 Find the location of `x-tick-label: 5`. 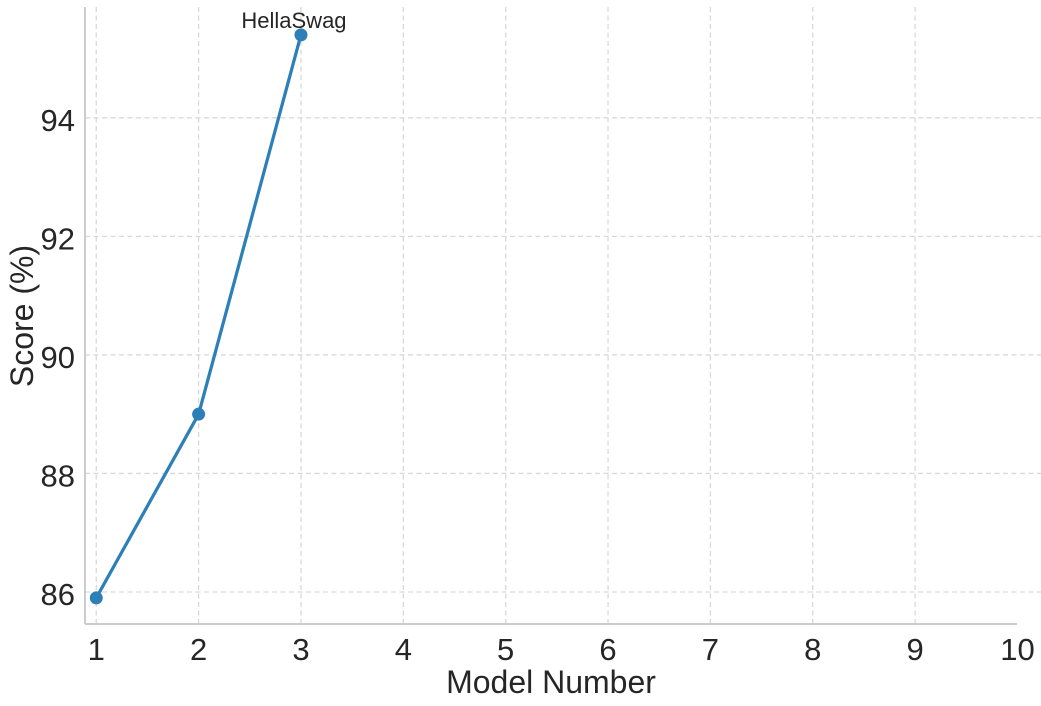

x-tick-label: 5 is located at coordinates (505, 649).